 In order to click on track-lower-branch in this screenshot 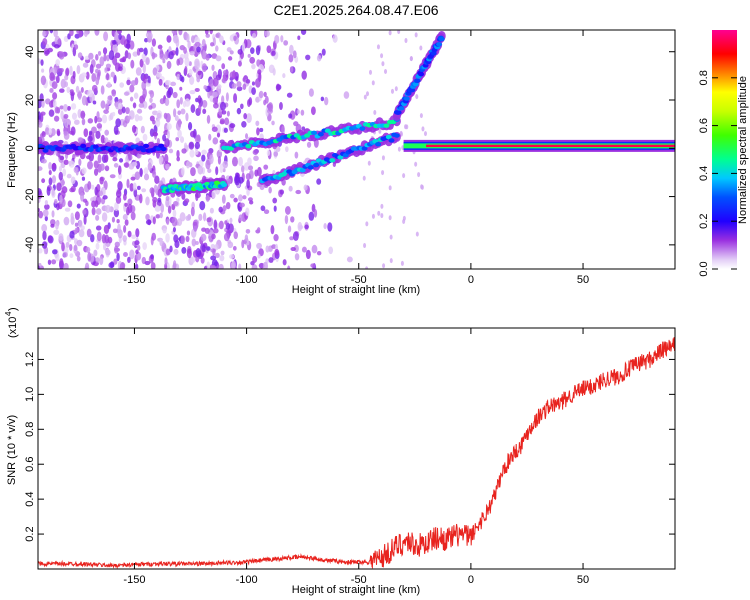, I will do `click(329, 159)`.